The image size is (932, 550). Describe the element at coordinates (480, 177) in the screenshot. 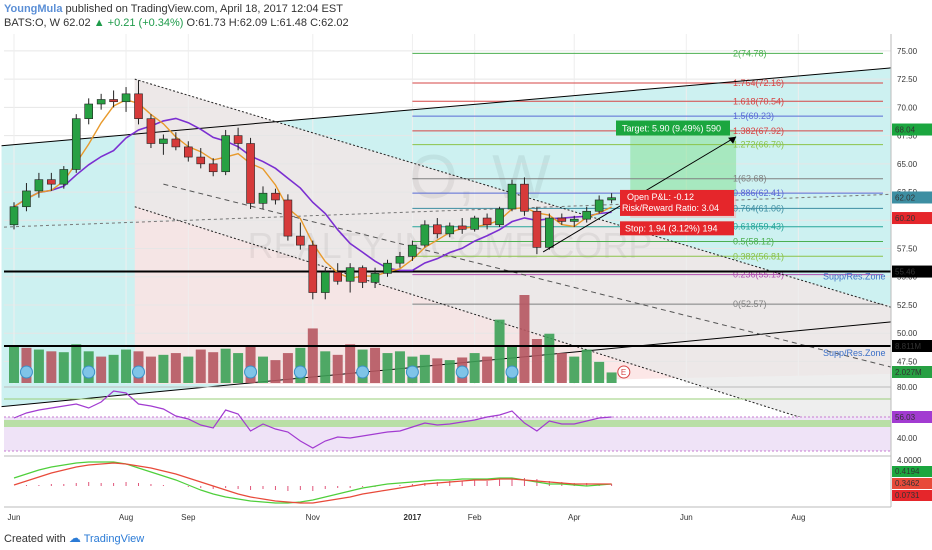

I see `watermark-symbol: O, W` at that location.